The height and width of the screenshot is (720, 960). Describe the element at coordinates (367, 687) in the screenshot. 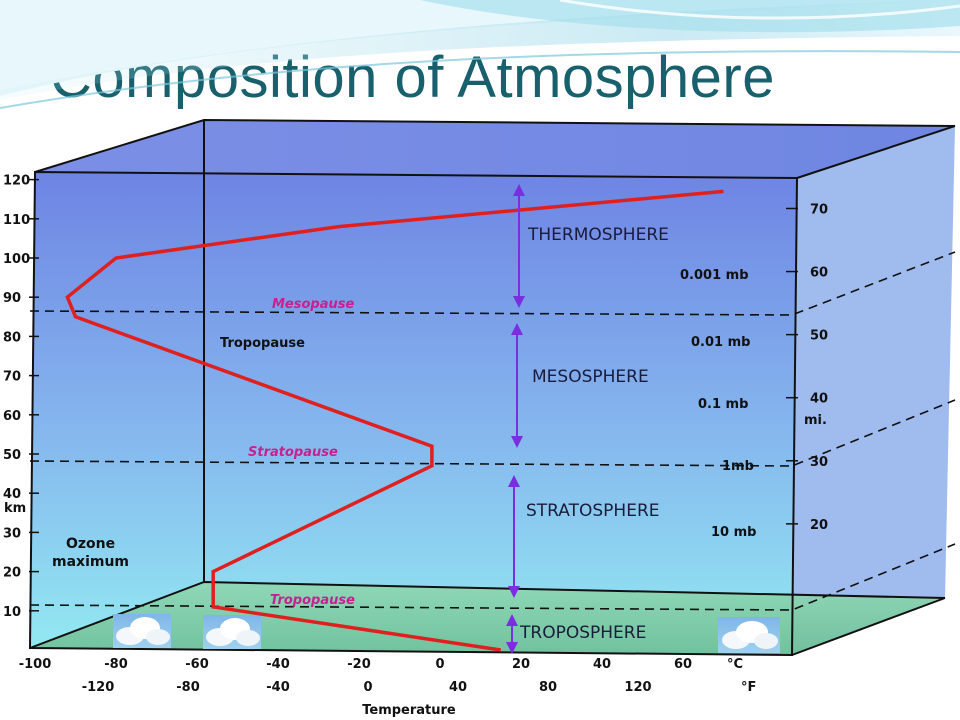

I see `fahrenheit-tick-label: 0` at that location.